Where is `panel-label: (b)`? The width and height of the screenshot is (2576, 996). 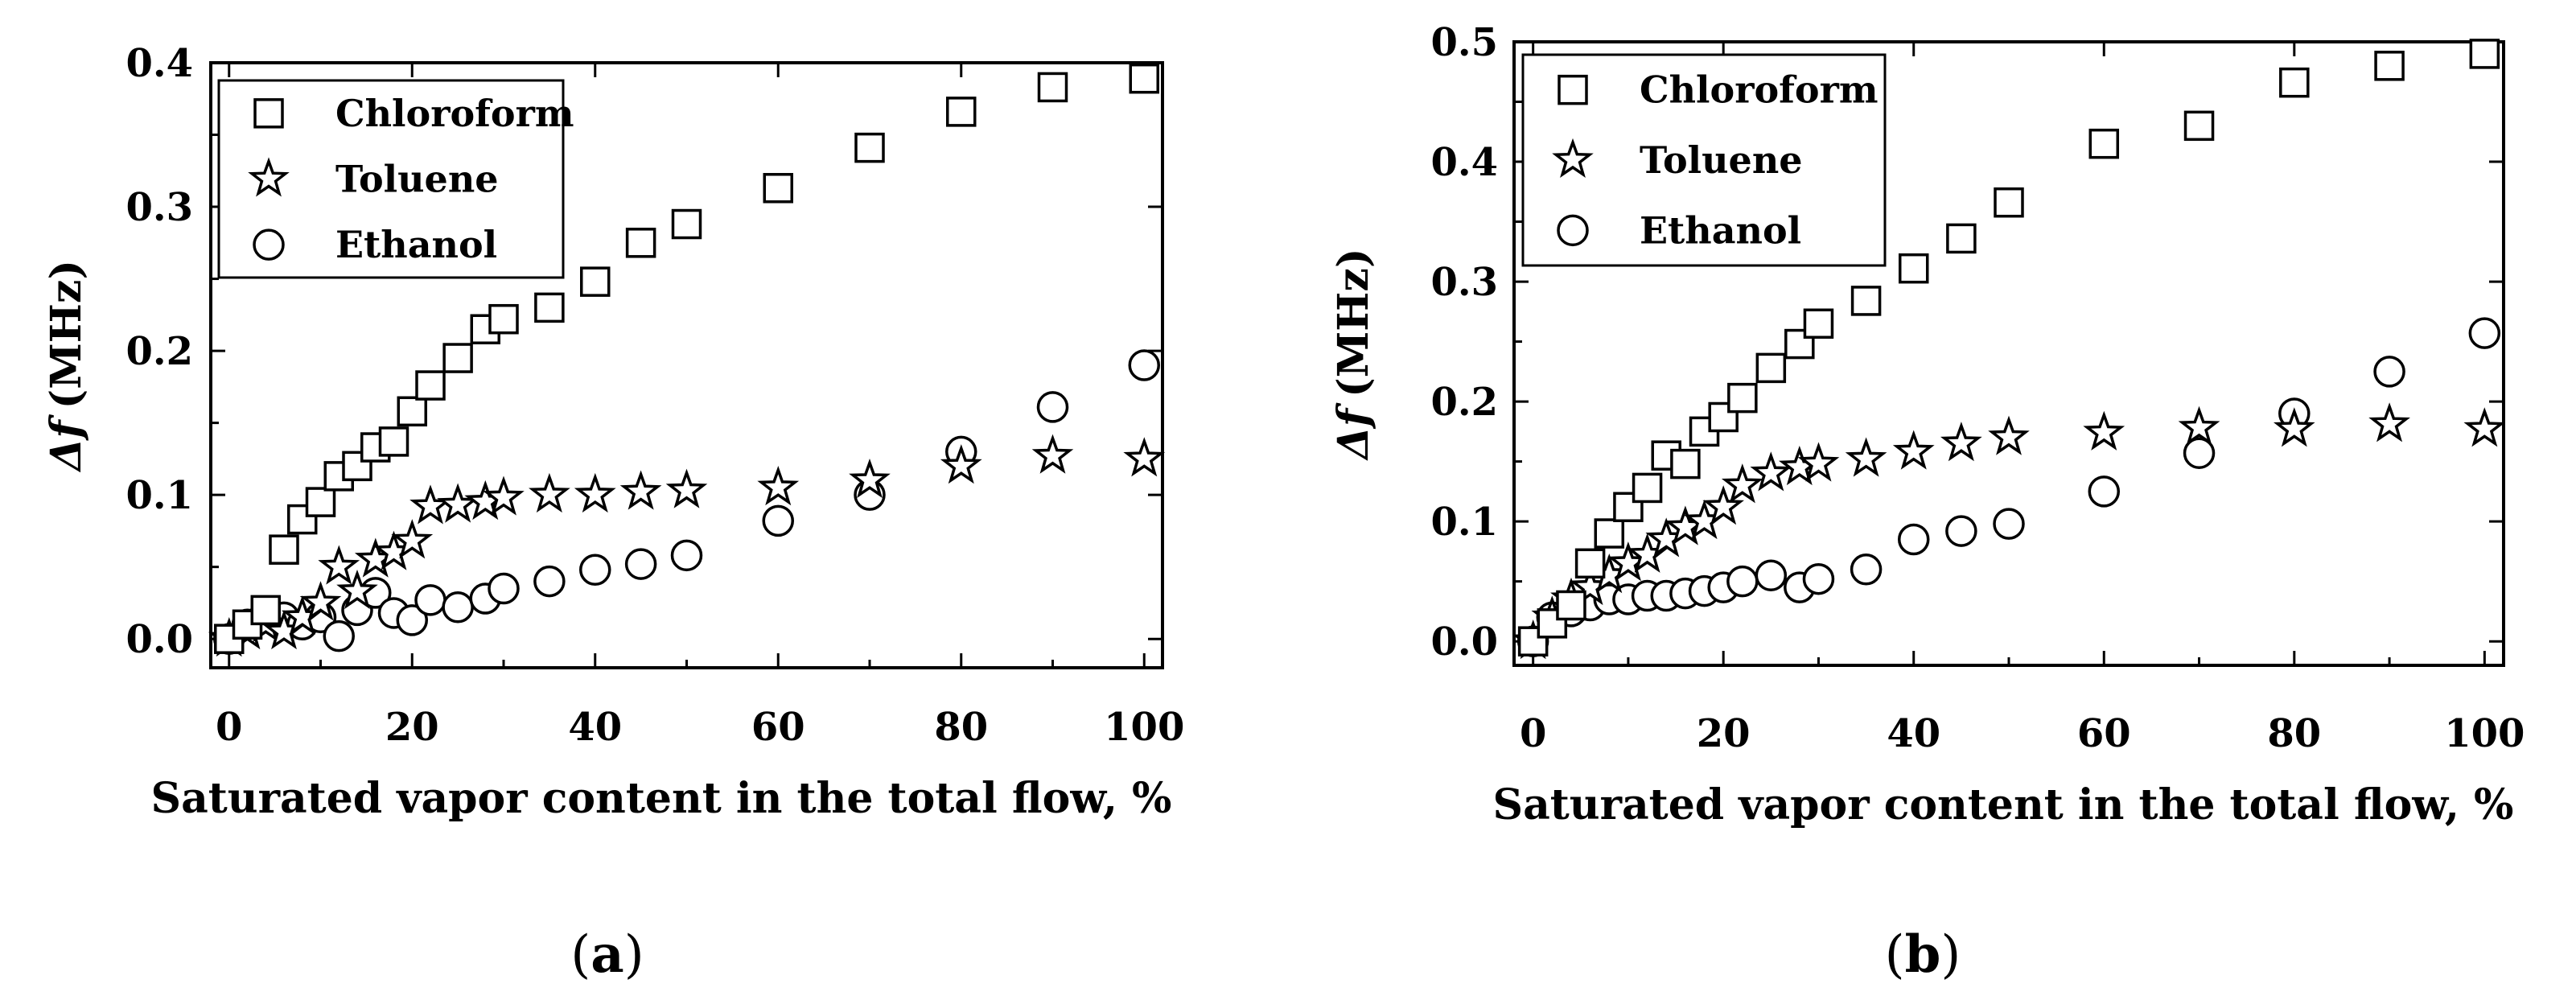 panel-label: (b) is located at coordinates (1923, 954).